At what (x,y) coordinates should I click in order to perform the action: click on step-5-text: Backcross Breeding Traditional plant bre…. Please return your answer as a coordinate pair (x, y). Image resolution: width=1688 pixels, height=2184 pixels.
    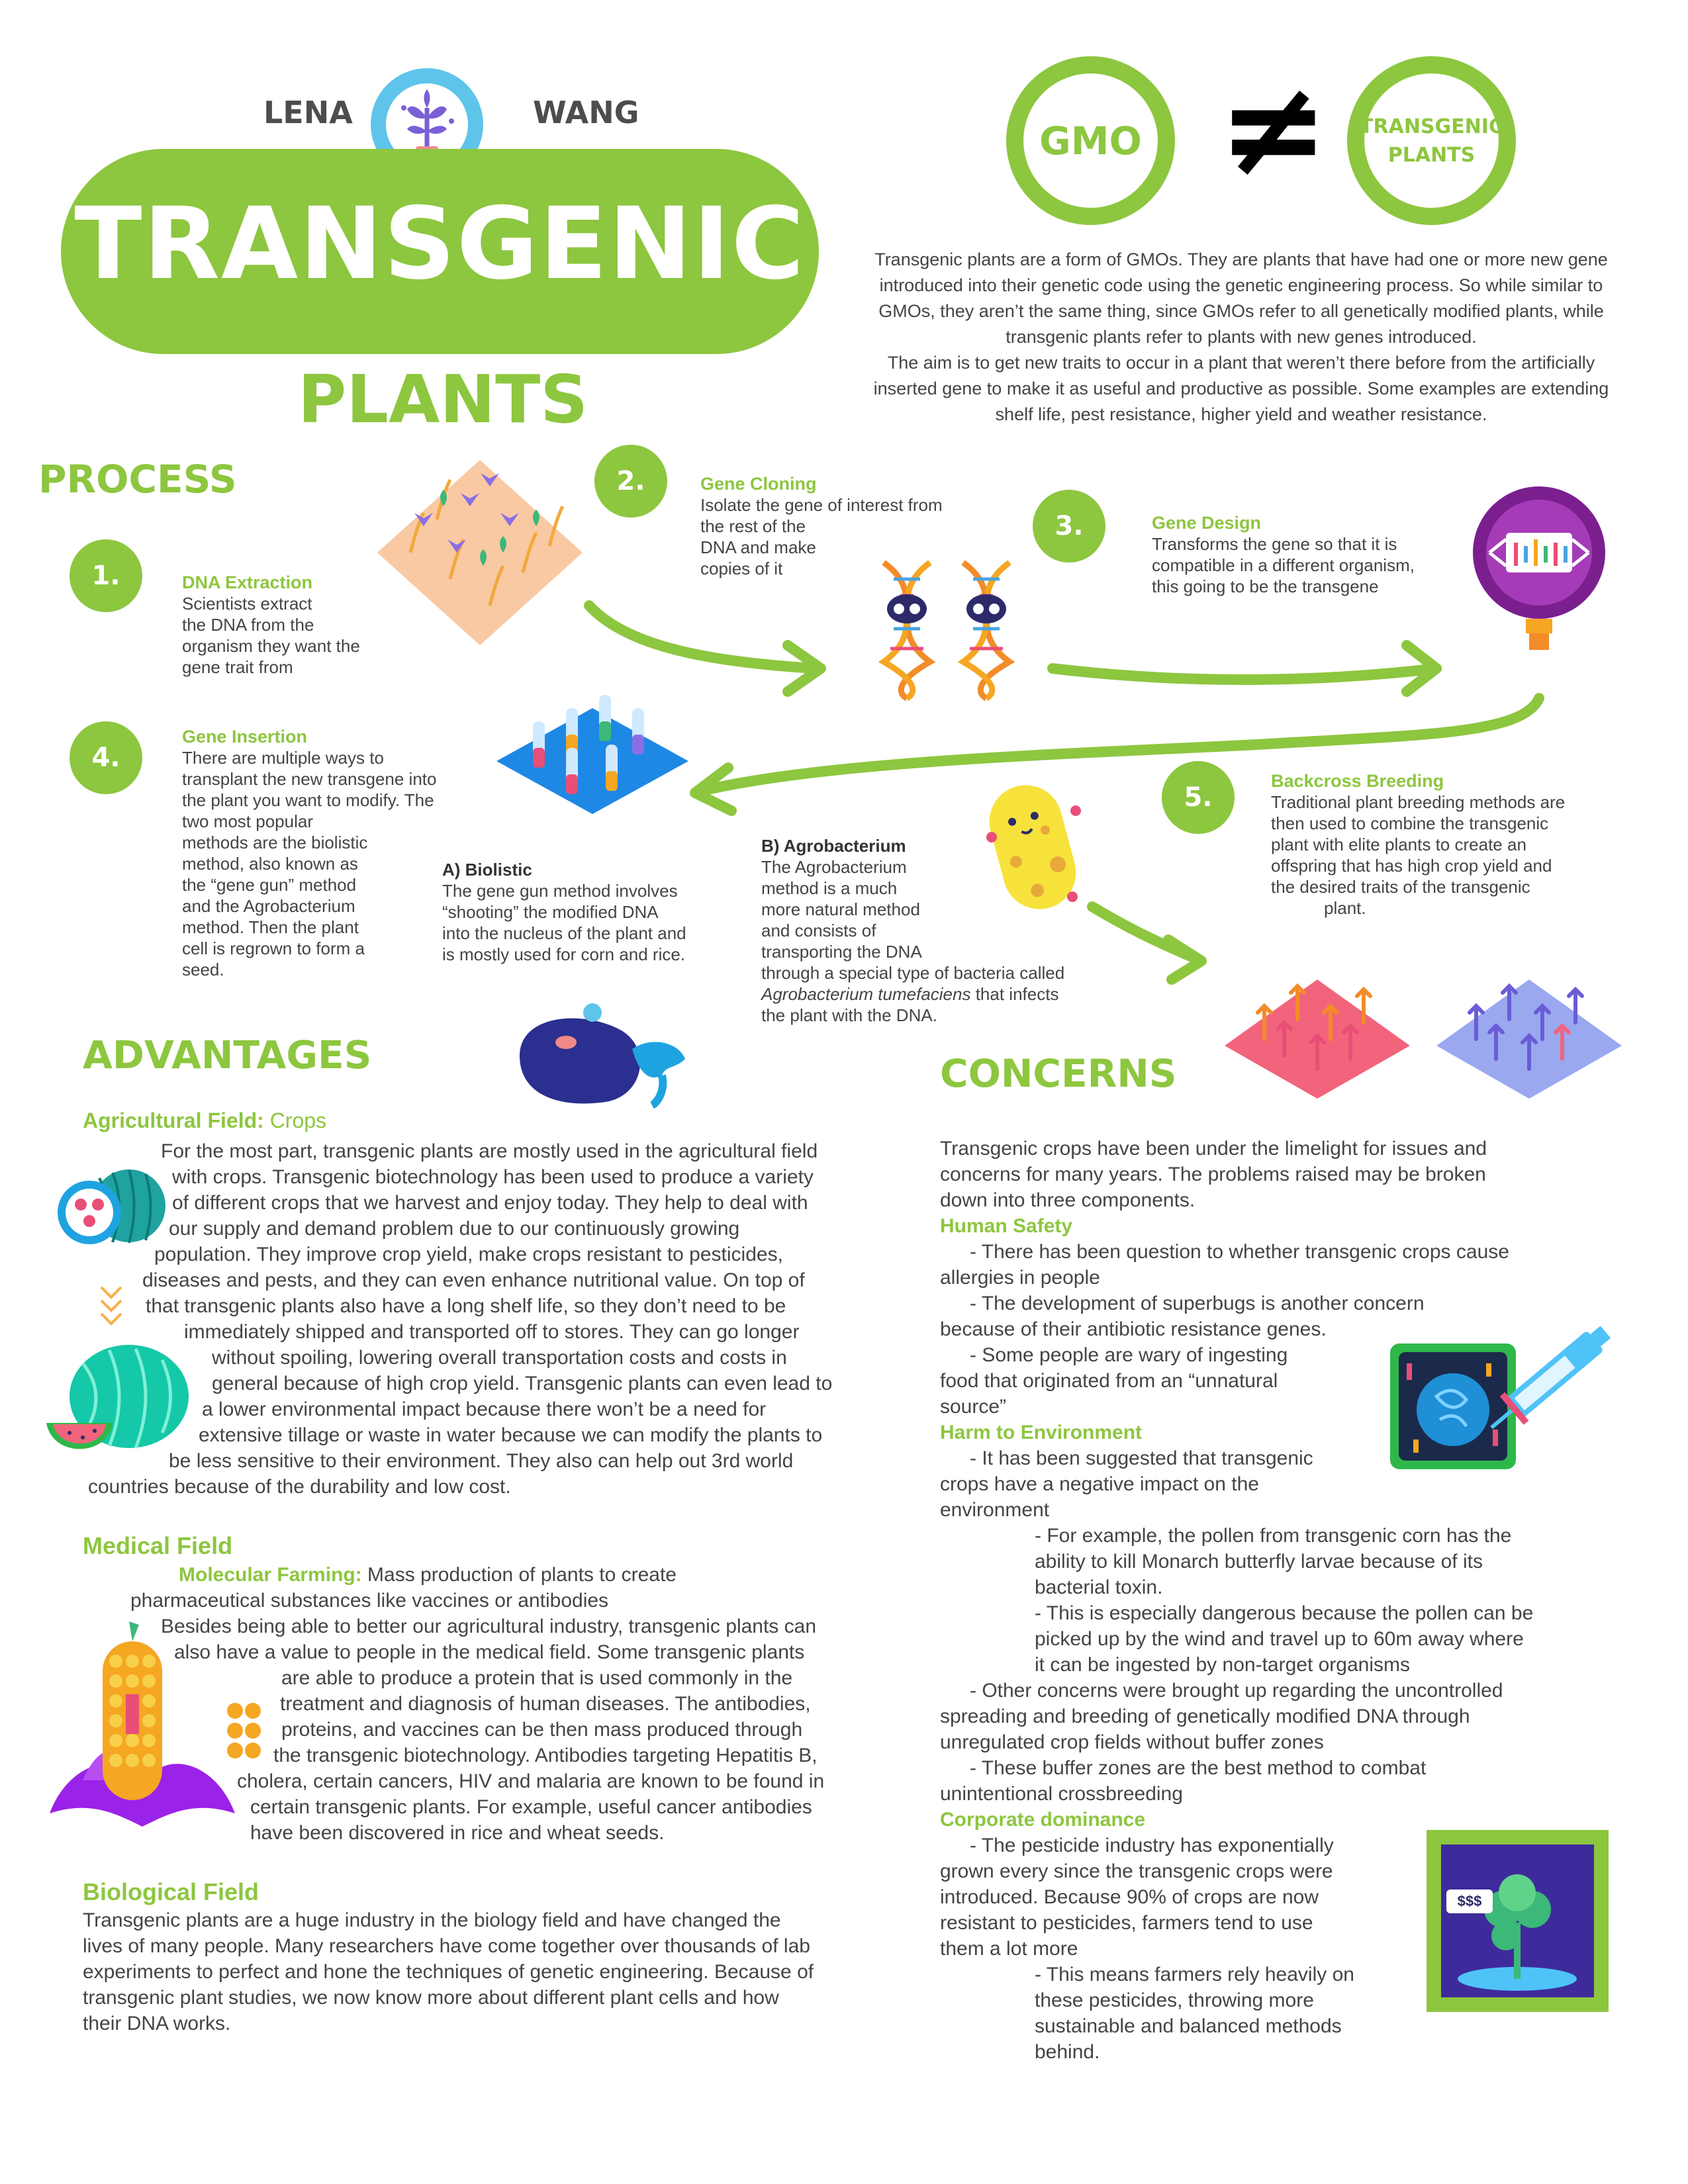
    Looking at the image, I should click on (1443, 845).